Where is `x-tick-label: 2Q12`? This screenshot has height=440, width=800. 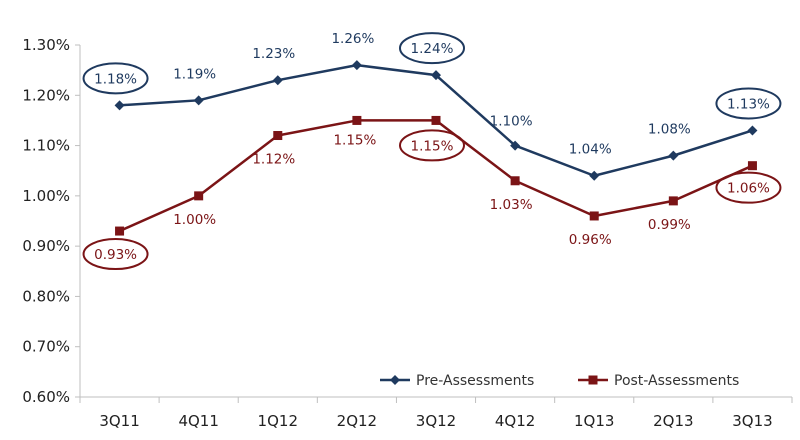 x-tick-label: 2Q12 is located at coordinates (357, 421).